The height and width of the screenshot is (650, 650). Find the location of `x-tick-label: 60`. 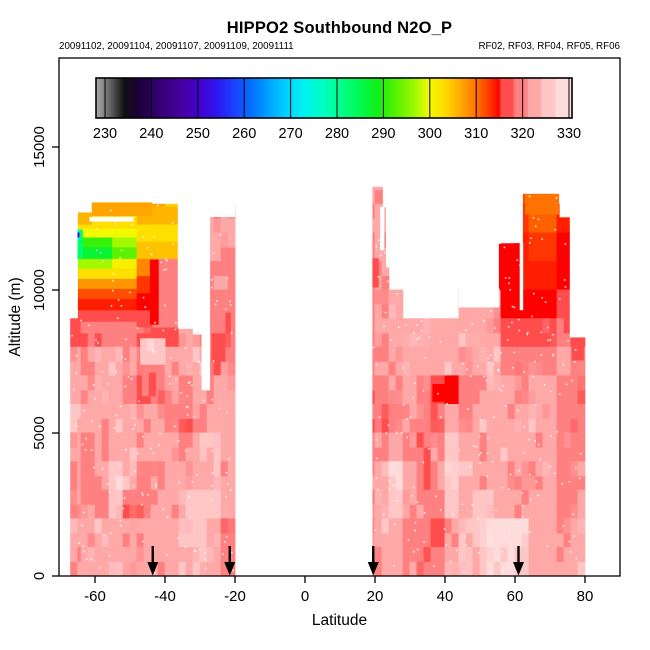

x-tick-label: 60 is located at coordinates (515, 596).